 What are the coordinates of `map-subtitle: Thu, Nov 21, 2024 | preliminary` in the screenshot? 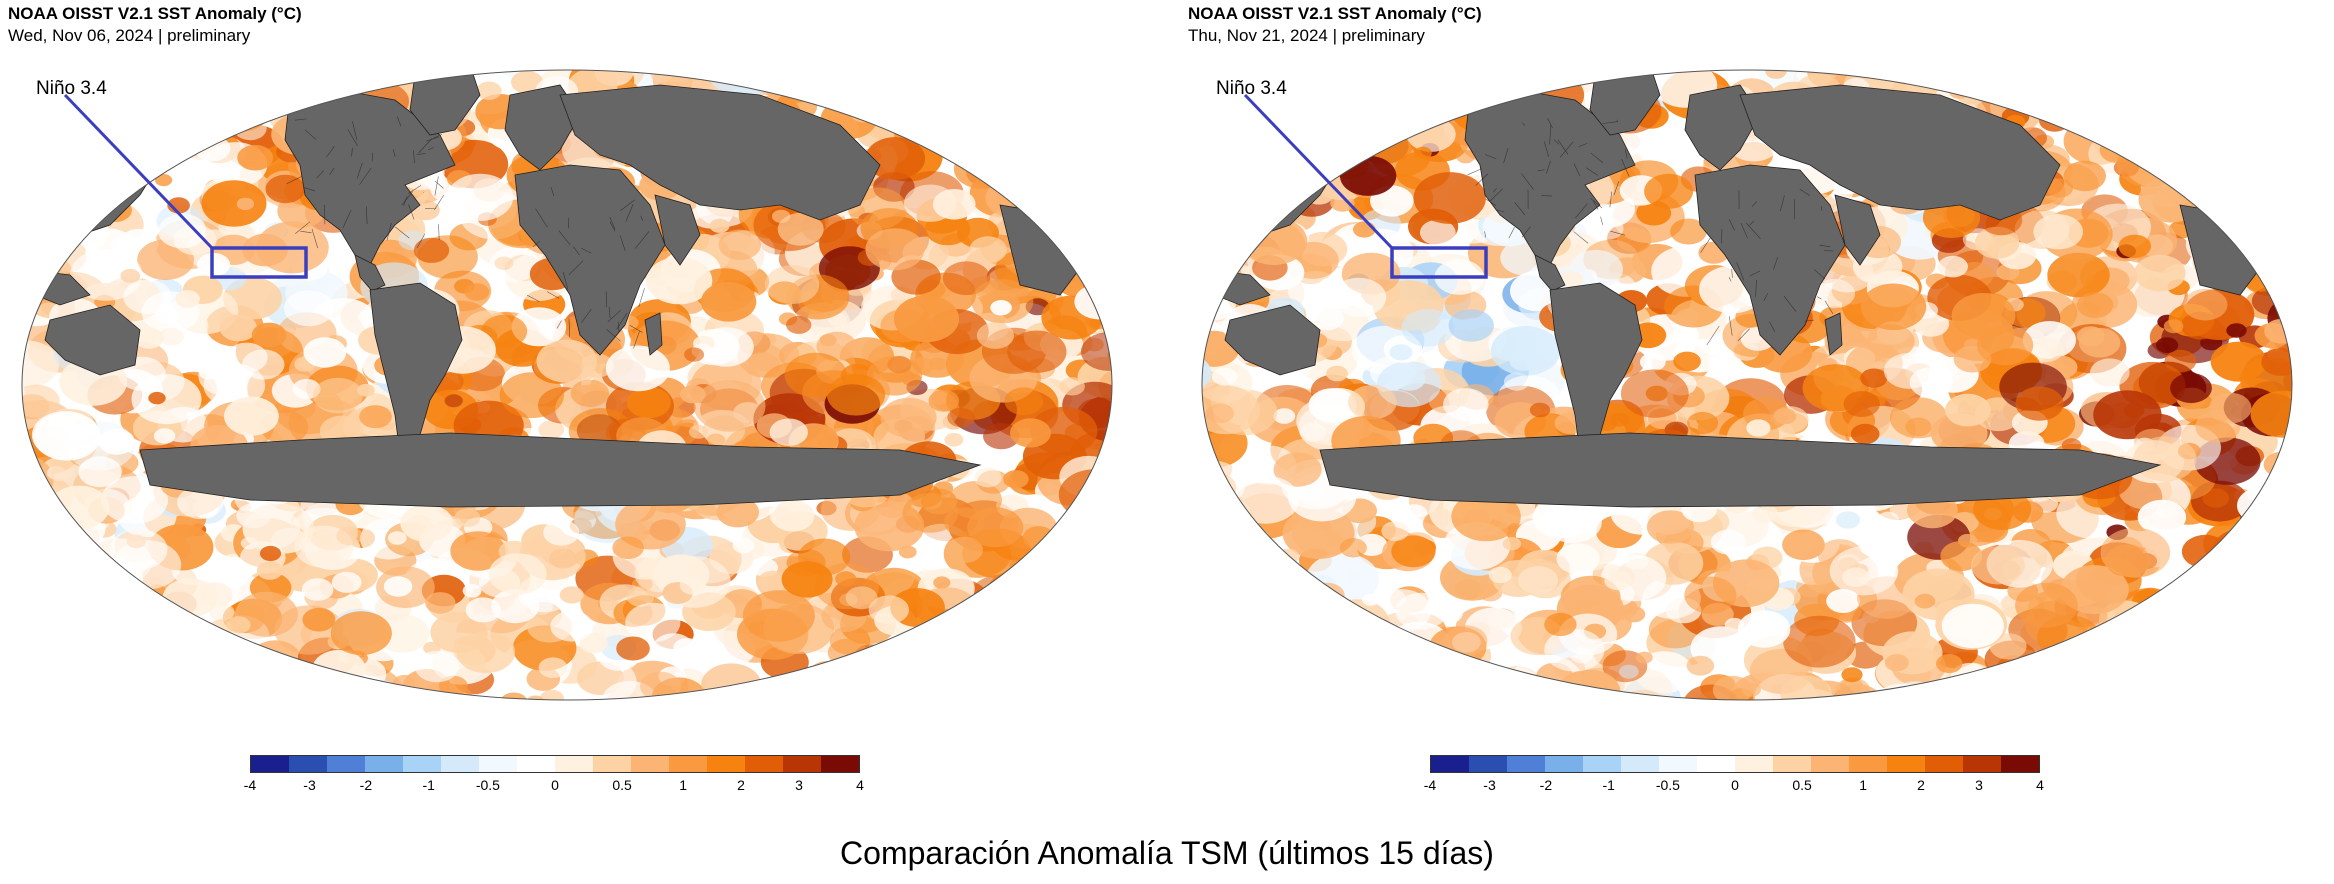 It's located at (1306, 35).